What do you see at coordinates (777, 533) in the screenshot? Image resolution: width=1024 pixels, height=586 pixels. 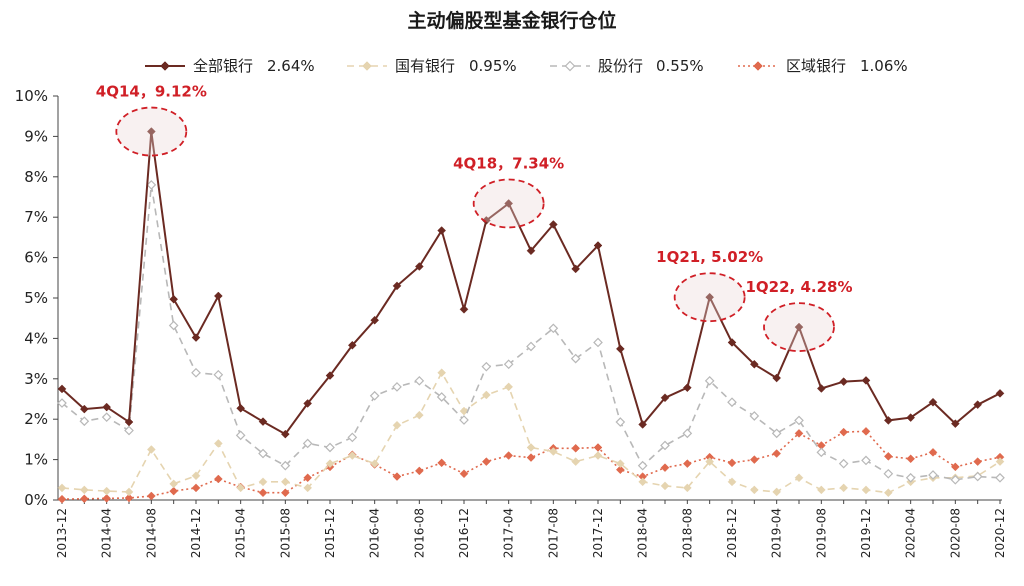 I see `x-tick-label: 2019-04` at bounding box center [777, 533].